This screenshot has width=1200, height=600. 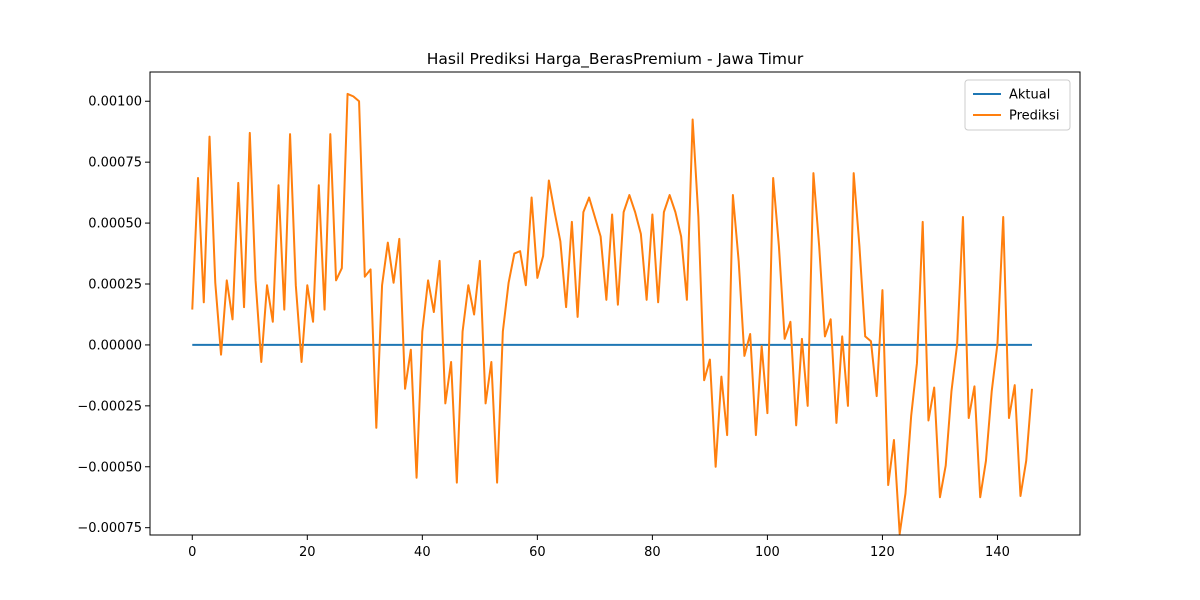 I want to click on x-tick-label: 80, so click(x=652, y=552).